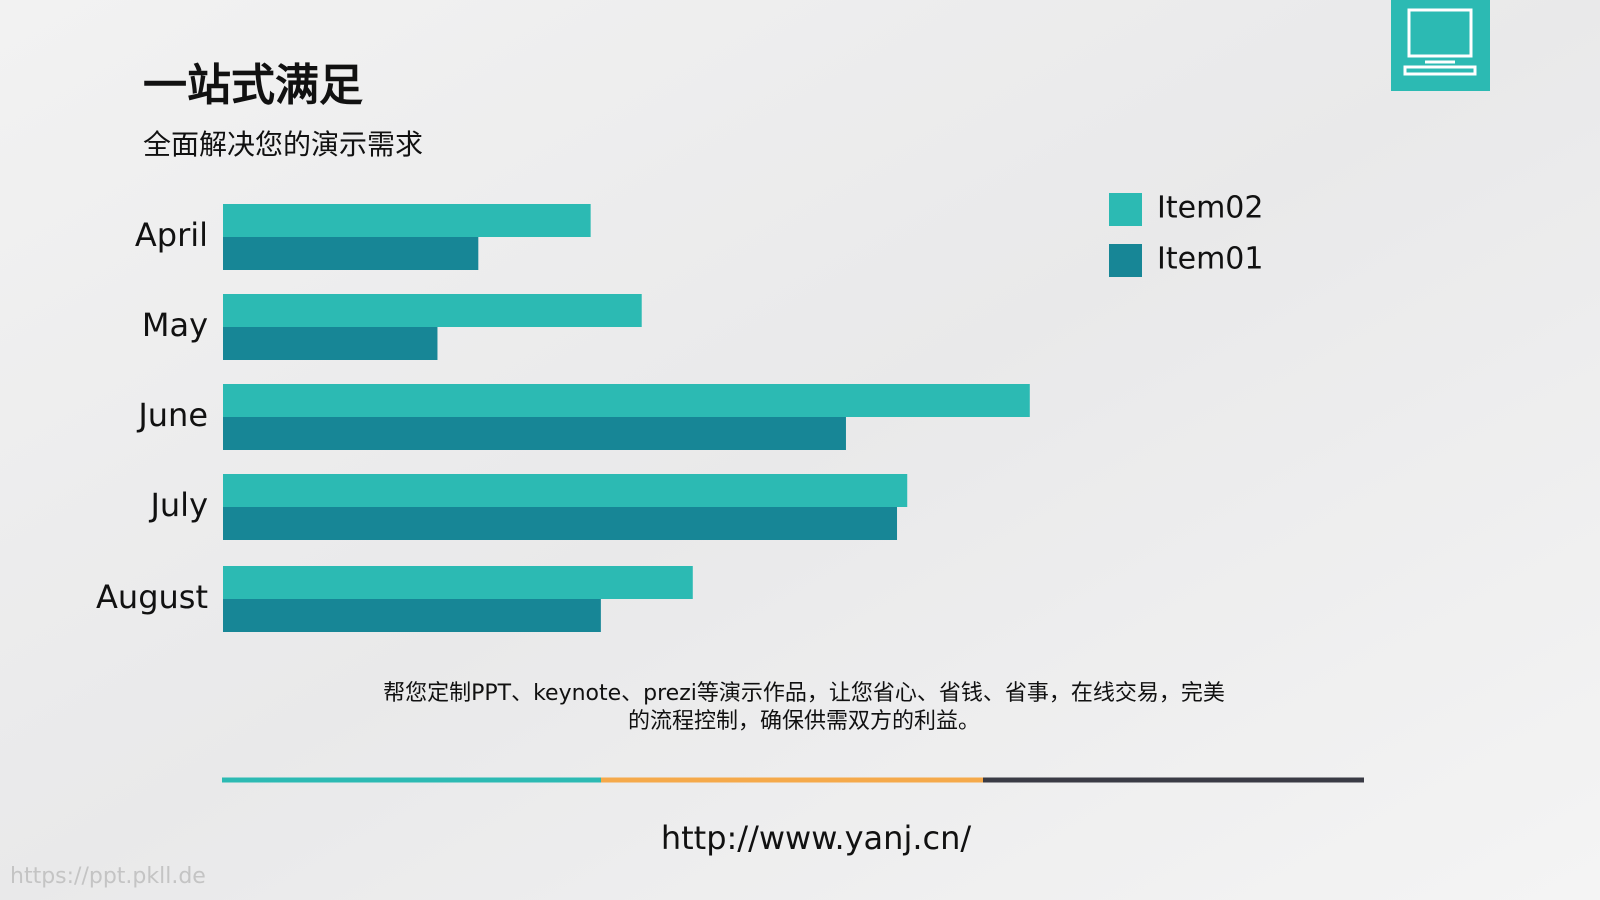 The image size is (1600, 900). Describe the element at coordinates (283, 144) in the screenshot. I see `subtitle: 全面解决您的演示需求` at that location.